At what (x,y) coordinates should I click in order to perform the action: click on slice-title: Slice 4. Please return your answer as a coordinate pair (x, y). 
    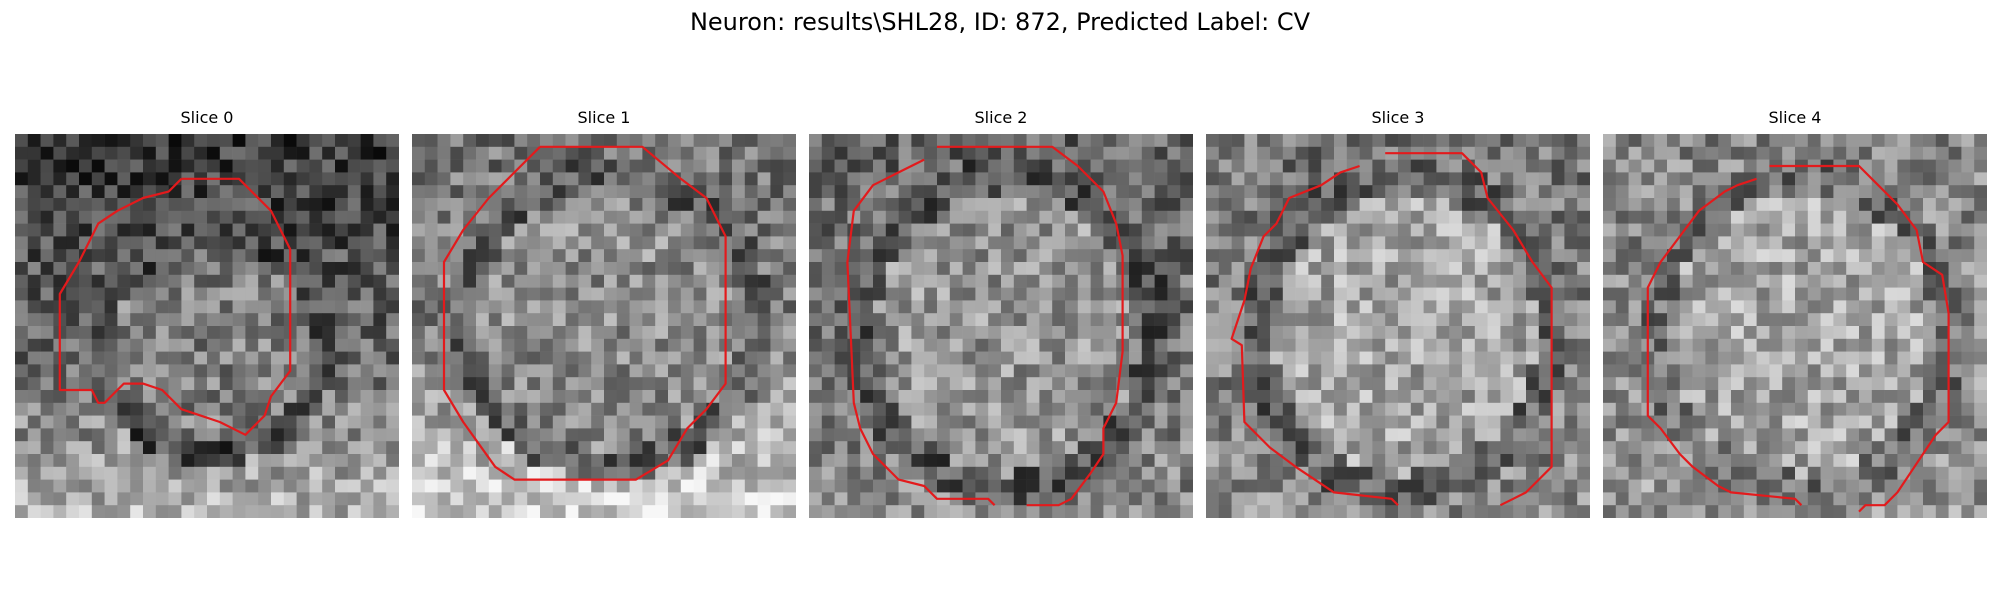
    Looking at the image, I should click on (1795, 117).